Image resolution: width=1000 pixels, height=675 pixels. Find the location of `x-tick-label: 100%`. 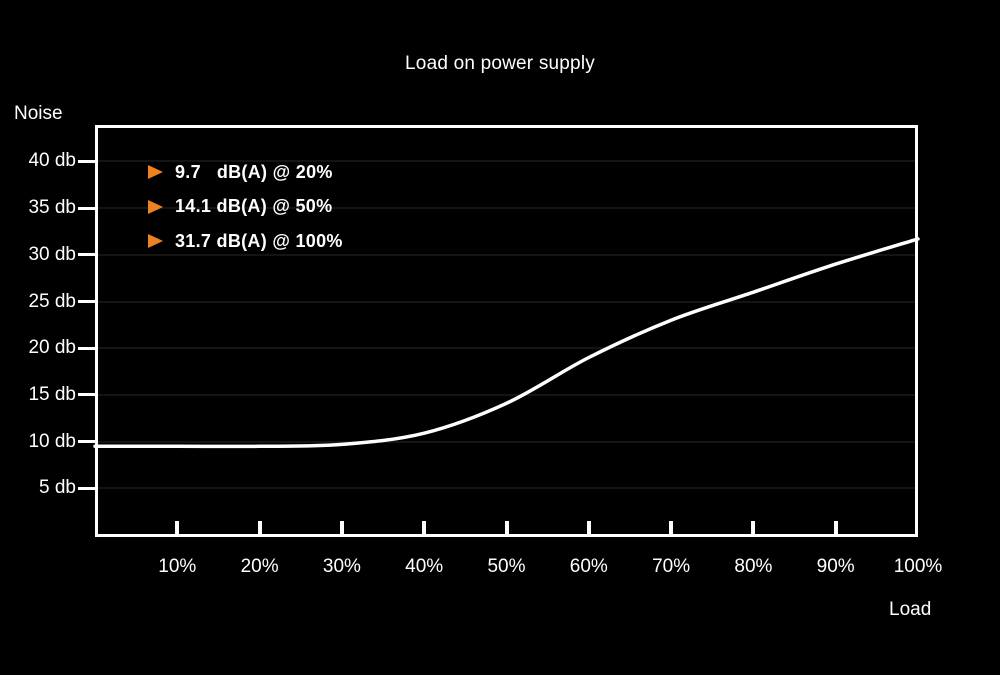

x-tick-label: 100% is located at coordinates (918, 566).